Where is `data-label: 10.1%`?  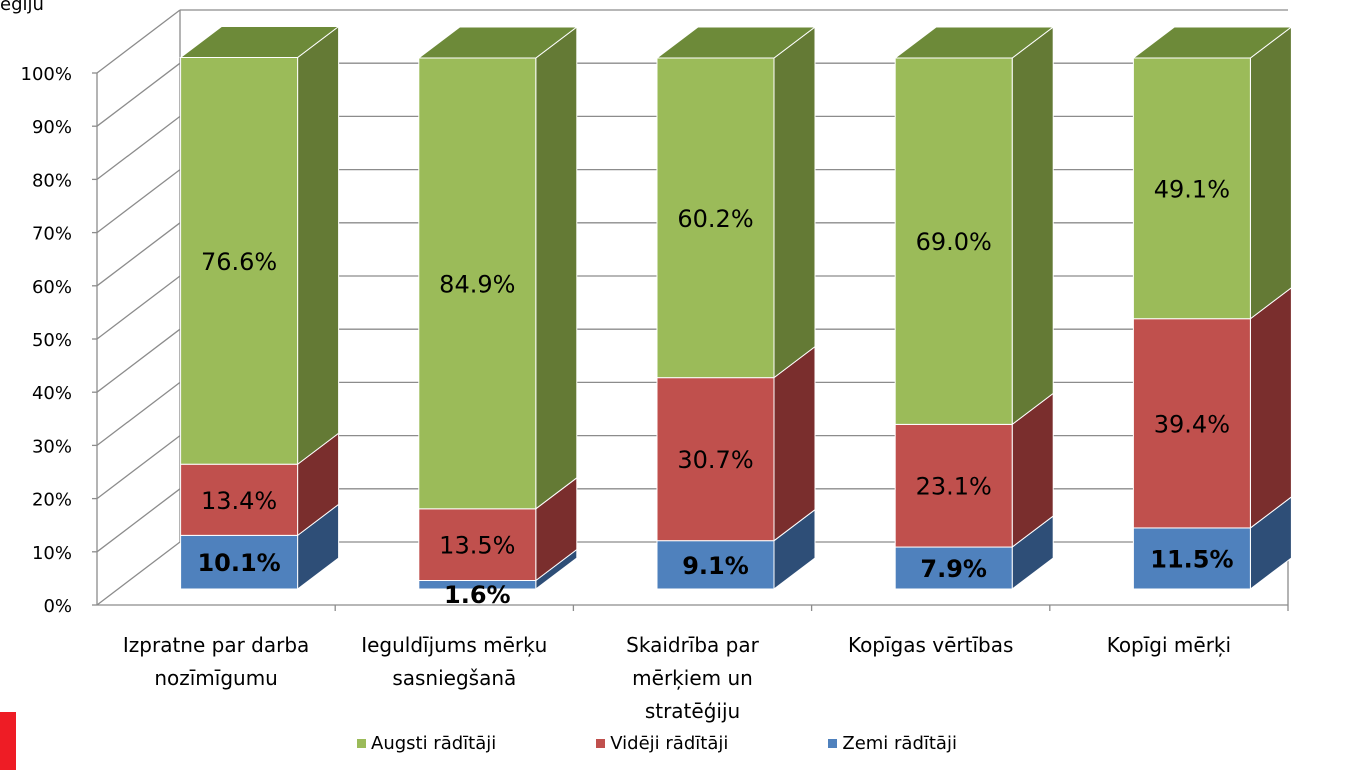 data-label: 10.1% is located at coordinates (238, 563).